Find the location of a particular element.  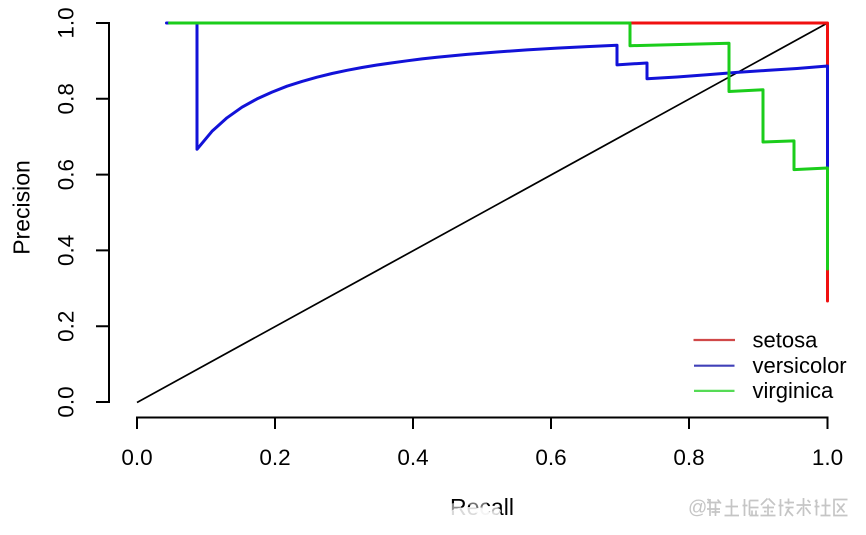

svg-text: versicolor is located at coordinates (800, 365).